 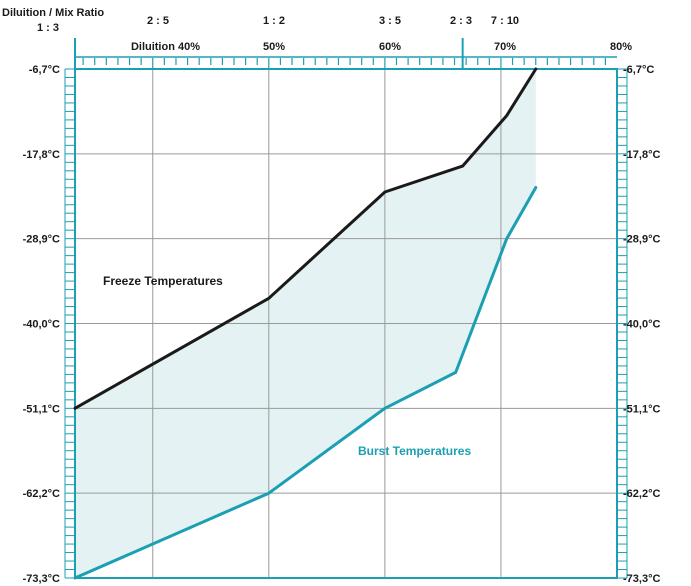 What do you see at coordinates (48, 28) in the screenshot?
I see `mix-ratio-label: 1 : 3` at bounding box center [48, 28].